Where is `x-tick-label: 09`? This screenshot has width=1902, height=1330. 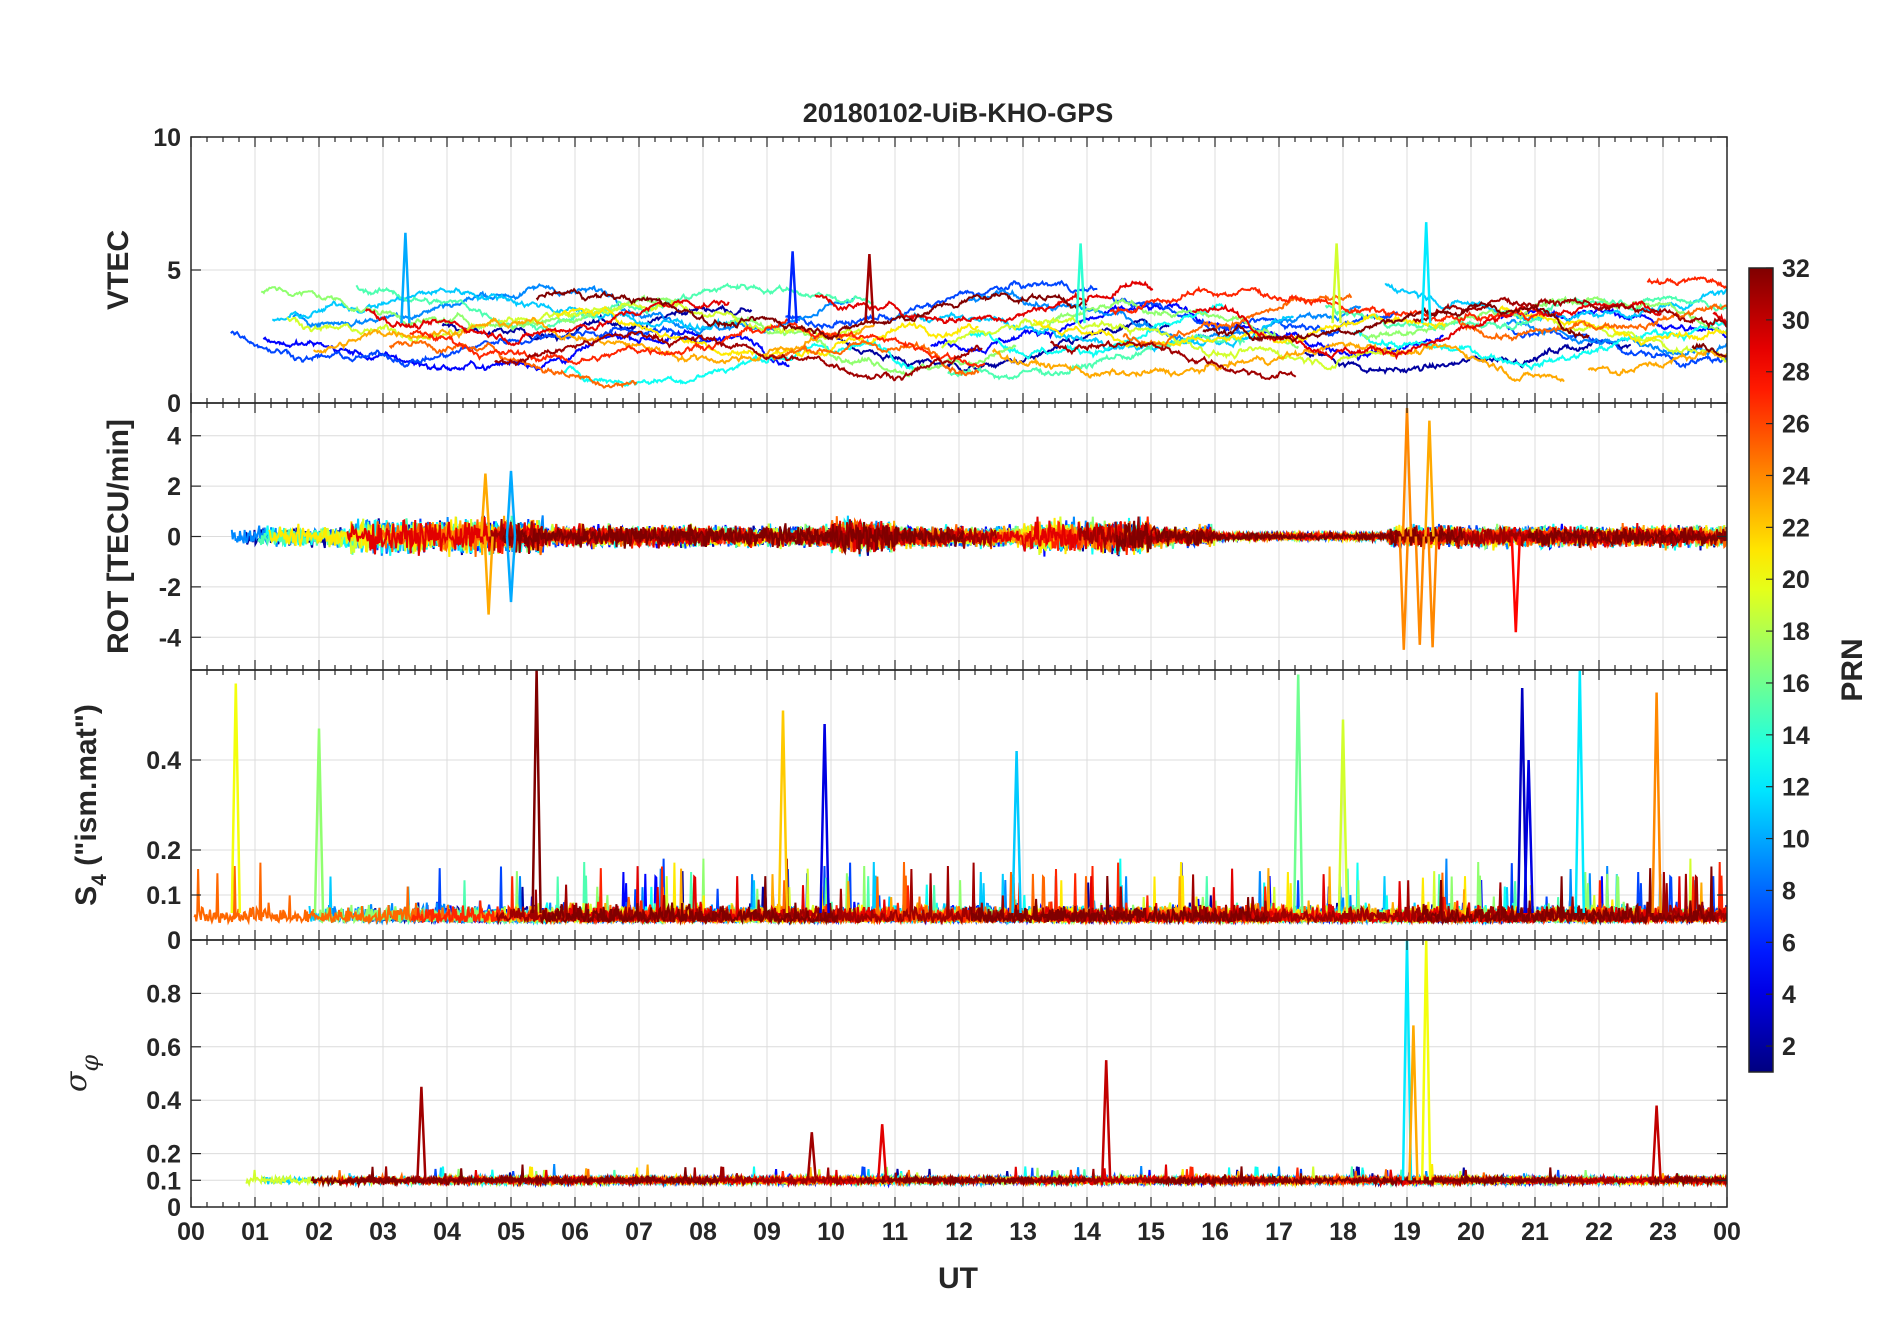
x-tick-label: 09 is located at coordinates (767, 1232).